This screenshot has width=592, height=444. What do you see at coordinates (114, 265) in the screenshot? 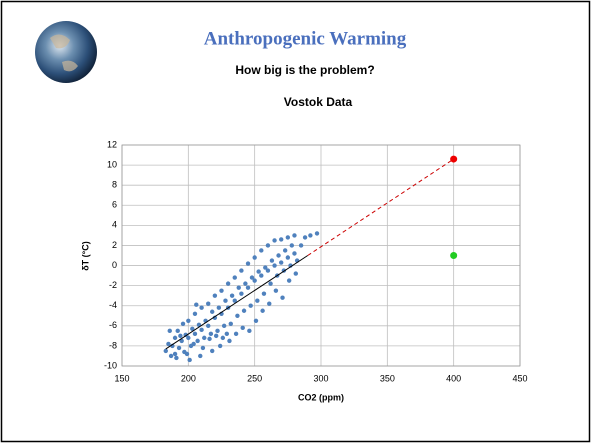
I see `y-tick-label: 0` at bounding box center [114, 265].